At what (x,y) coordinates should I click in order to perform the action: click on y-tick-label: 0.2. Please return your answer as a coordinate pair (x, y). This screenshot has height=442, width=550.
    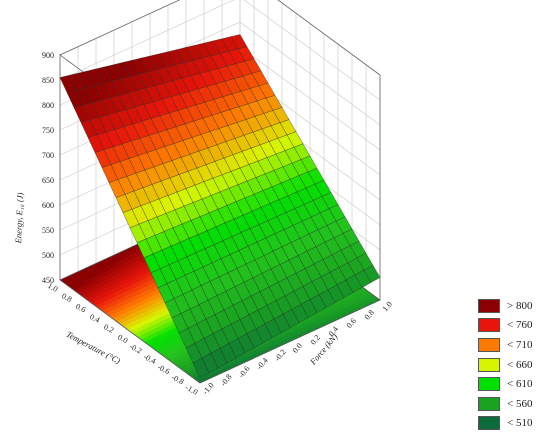
    Looking at the image, I should click on (108, 328).